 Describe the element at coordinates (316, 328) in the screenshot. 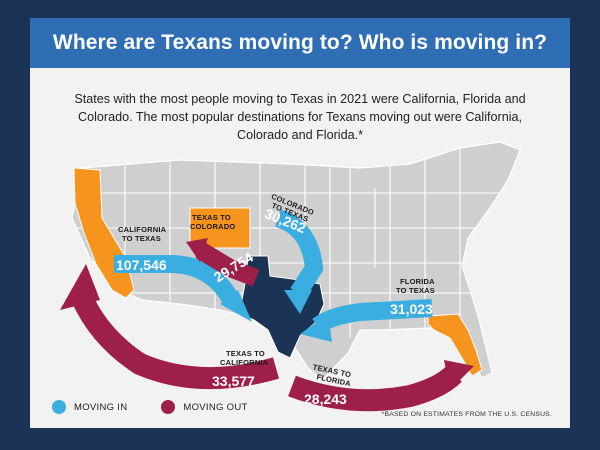

I see `arrow-in-head-fl` at that location.